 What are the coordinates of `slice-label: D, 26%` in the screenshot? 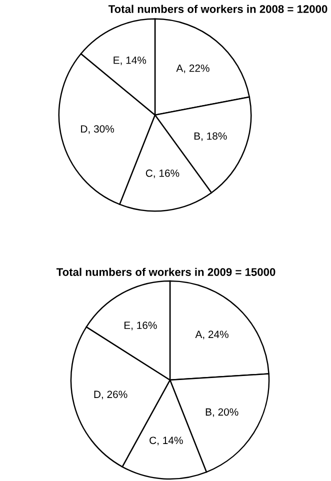 It's located at (111, 395).